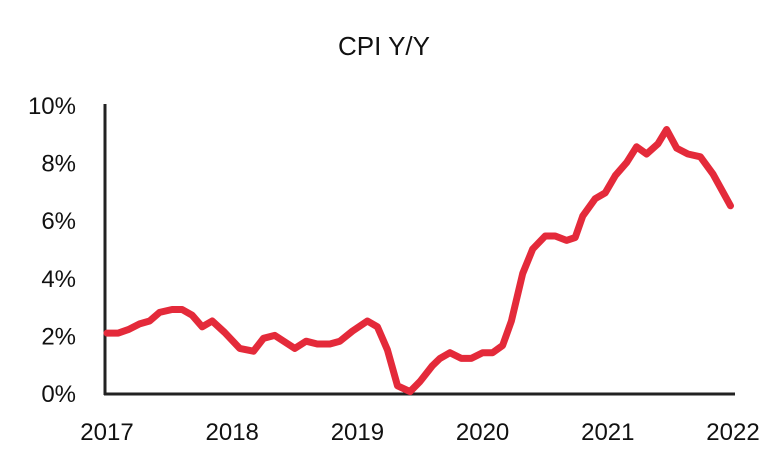  What do you see at coordinates (58, 394) in the screenshot?
I see `y-tick-label: 0%` at bounding box center [58, 394].